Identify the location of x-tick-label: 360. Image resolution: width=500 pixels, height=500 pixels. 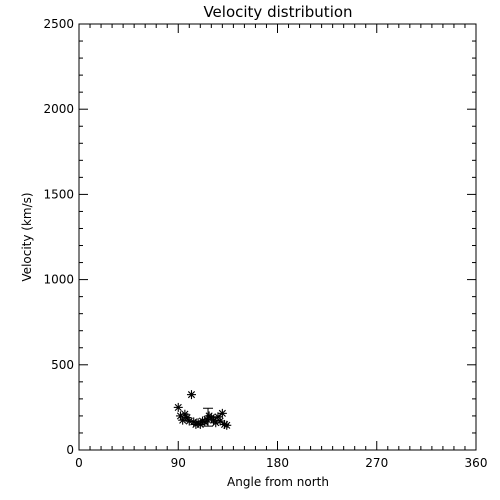
(476, 463).